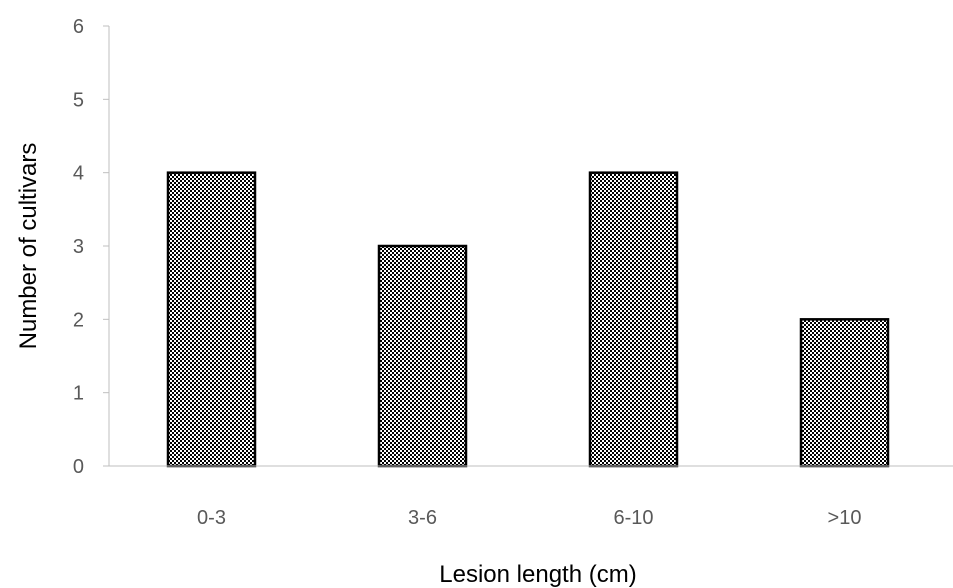 The width and height of the screenshot is (953, 588). I want to click on y-tick-label: 2, so click(78, 320).